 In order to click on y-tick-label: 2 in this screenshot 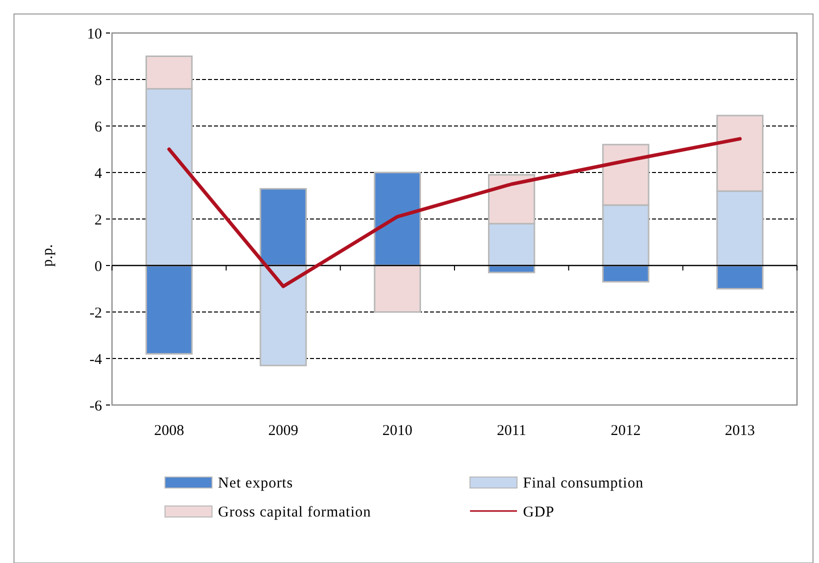, I will do `click(98, 220)`.